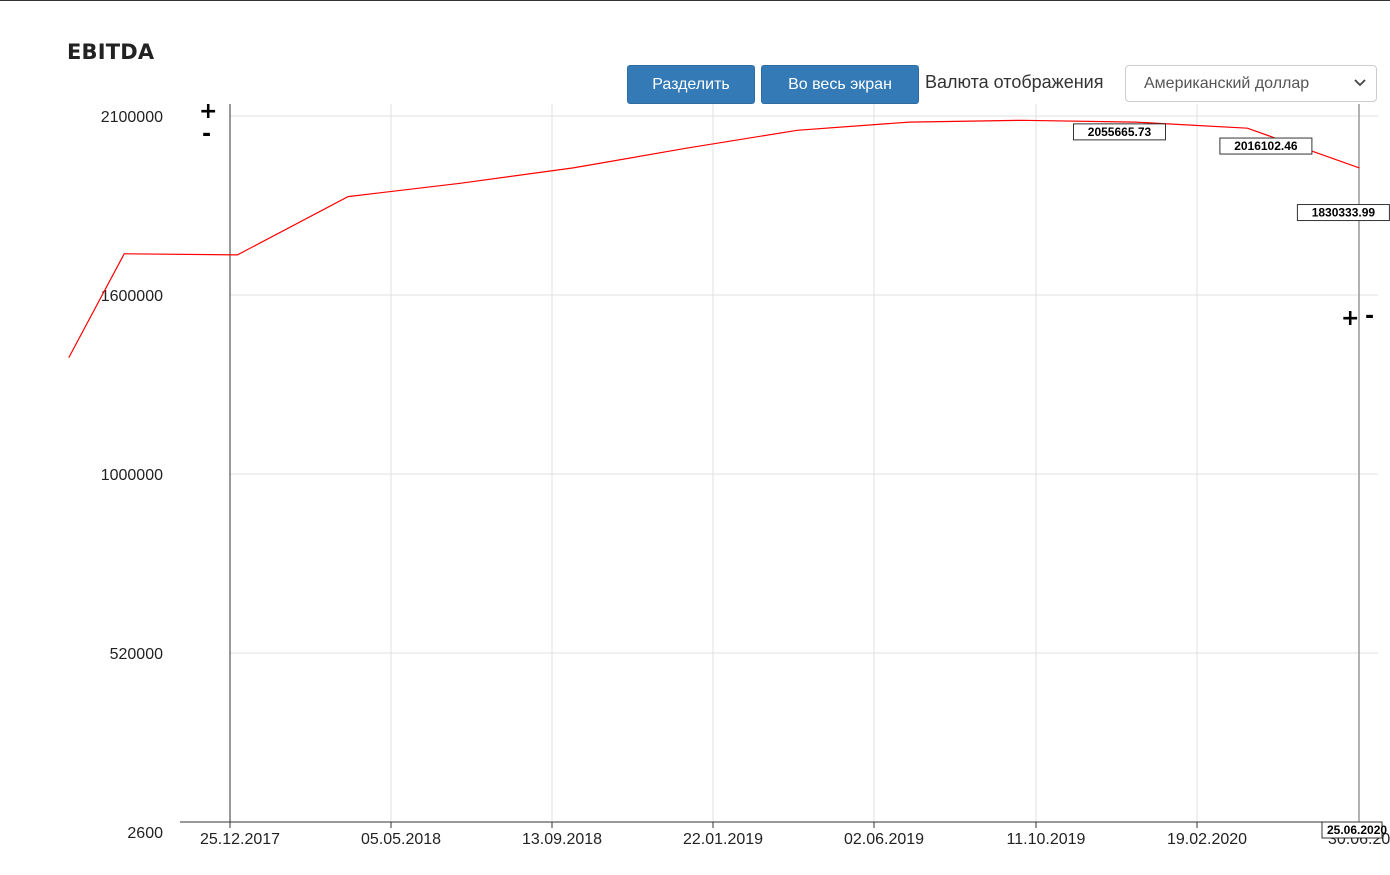 The width and height of the screenshot is (1390, 875). Describe the element at coordinates (111, 52) in the screenshot. I see `chart-title: EBITDA` at that location.